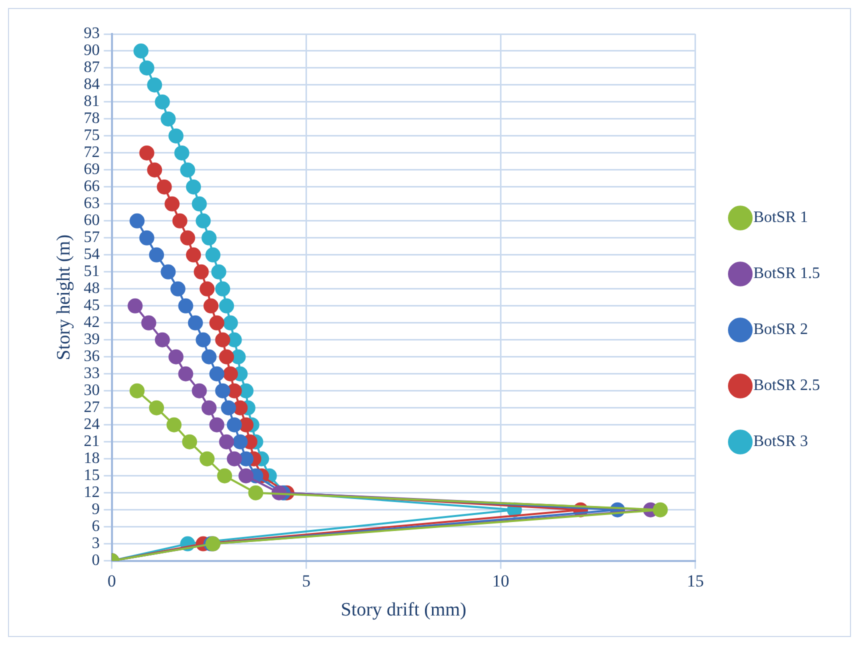 The image size is (859, 645). I want to click on y-tick-label: 66, so click(92, 187).